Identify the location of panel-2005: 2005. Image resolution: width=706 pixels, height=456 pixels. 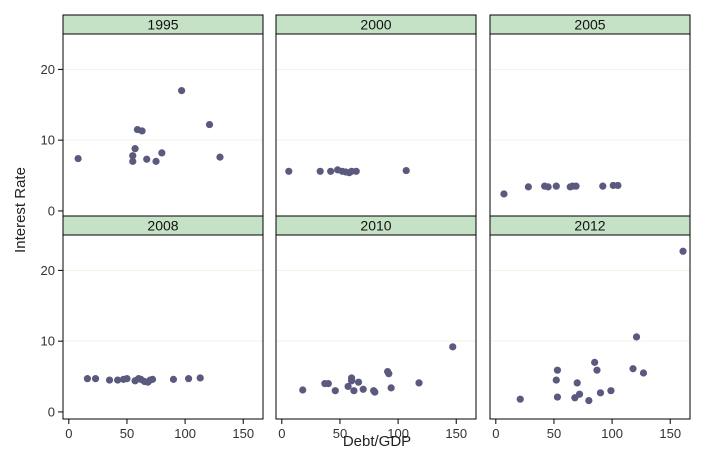
(590, 116).